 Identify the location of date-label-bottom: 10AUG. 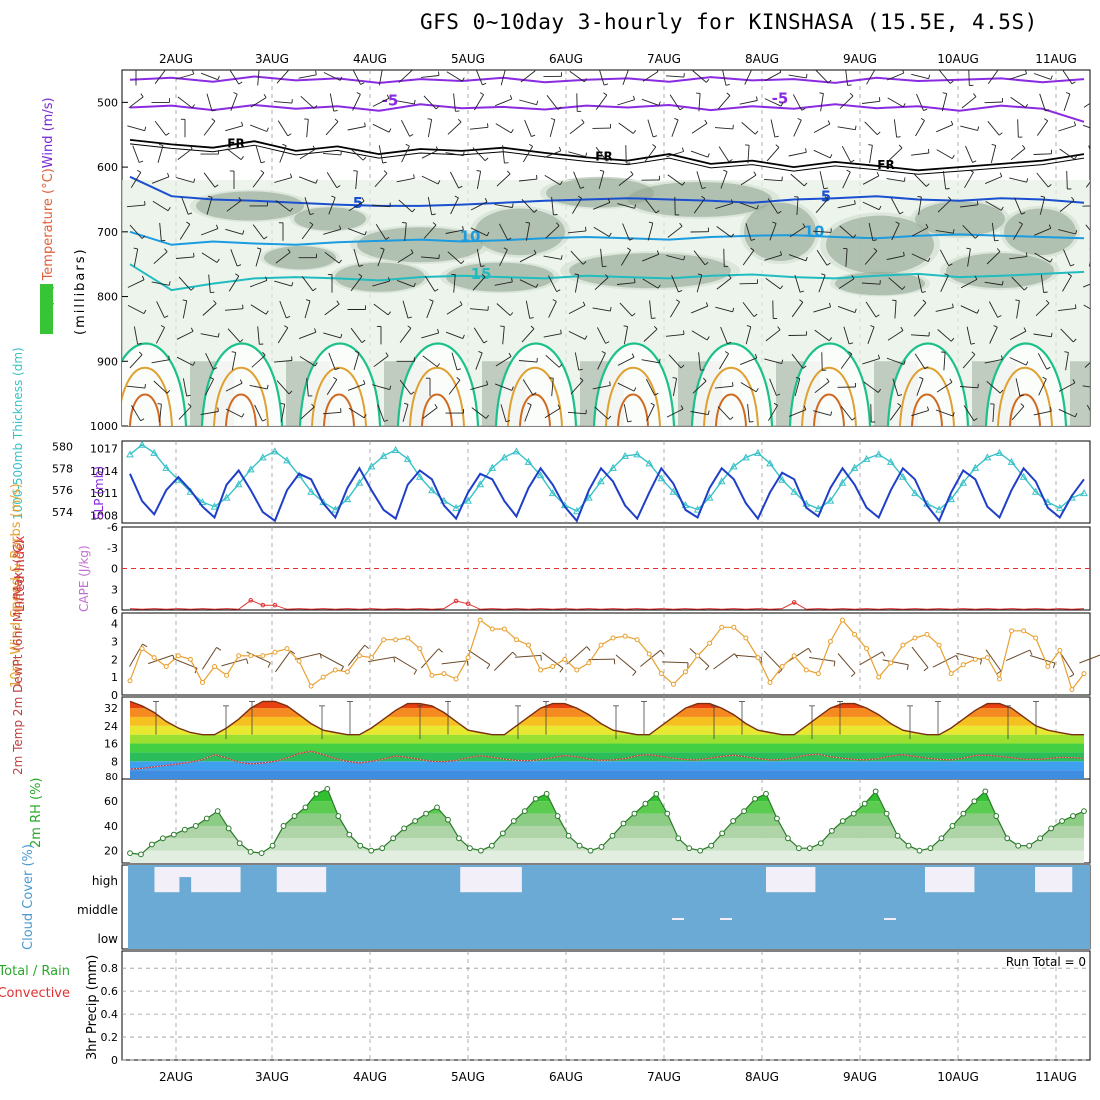
(958, 1077).